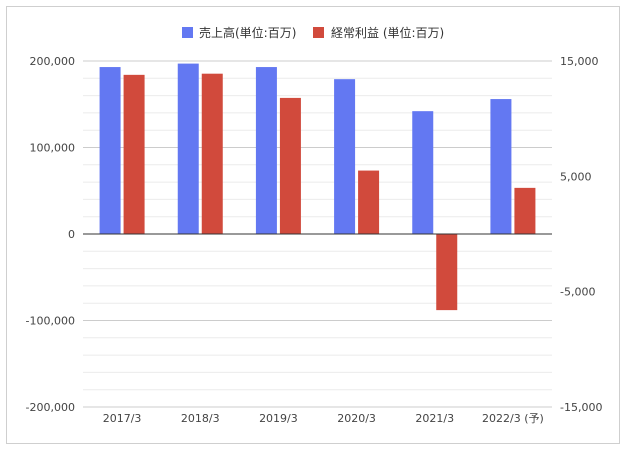 This screenshot has width=626, height=450. I want to click on right-axis-tick: -5,000, so click(577, 292).